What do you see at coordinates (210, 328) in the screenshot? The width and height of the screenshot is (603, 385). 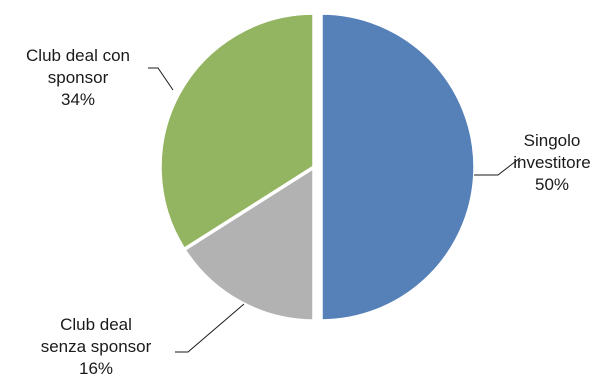 I see `leader-line-club-deal-senza-sponsor` at bounding box center [210, 328].